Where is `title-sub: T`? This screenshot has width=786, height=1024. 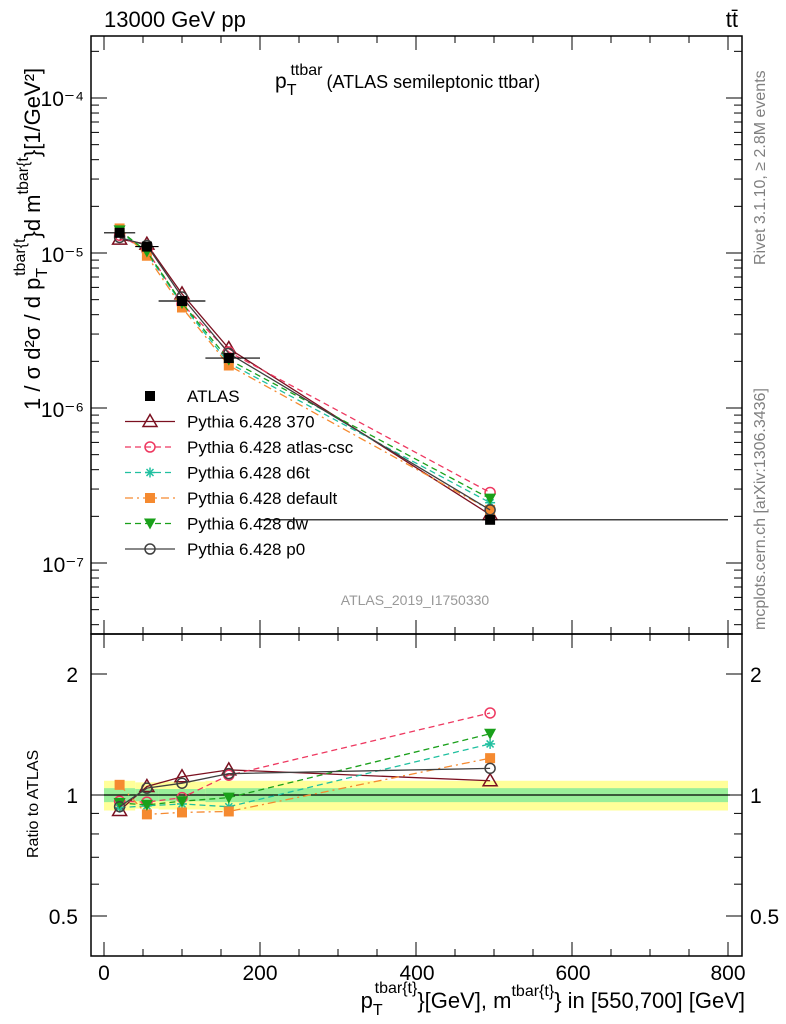
title-sub: T is located at coordinates (292, 90).